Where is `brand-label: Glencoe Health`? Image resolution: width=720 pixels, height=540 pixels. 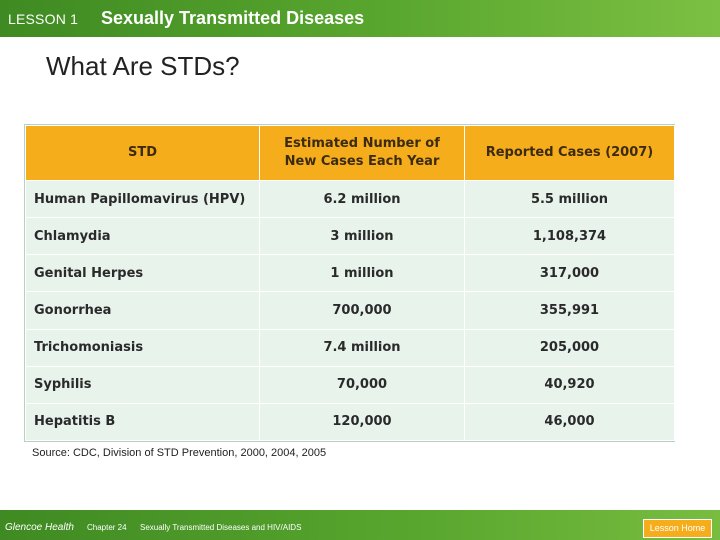 brand-label: Glencoe Health is located at coordinates (39, 527).